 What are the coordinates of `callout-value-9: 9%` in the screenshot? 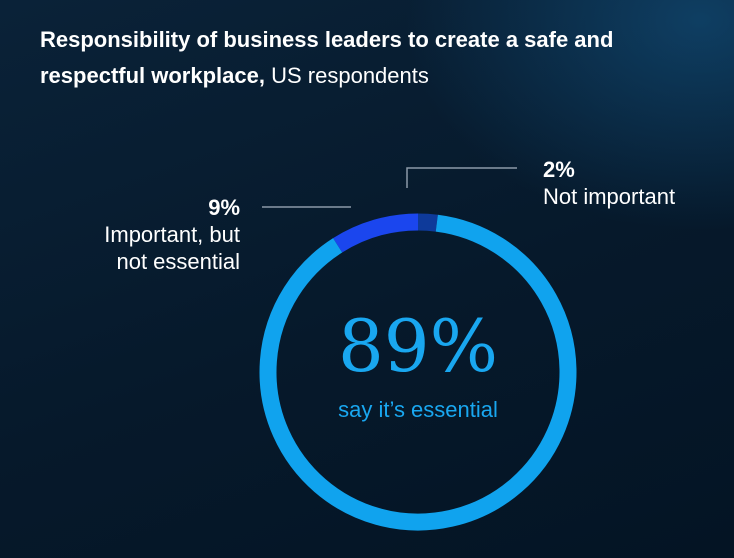 It's located at (224, 207).